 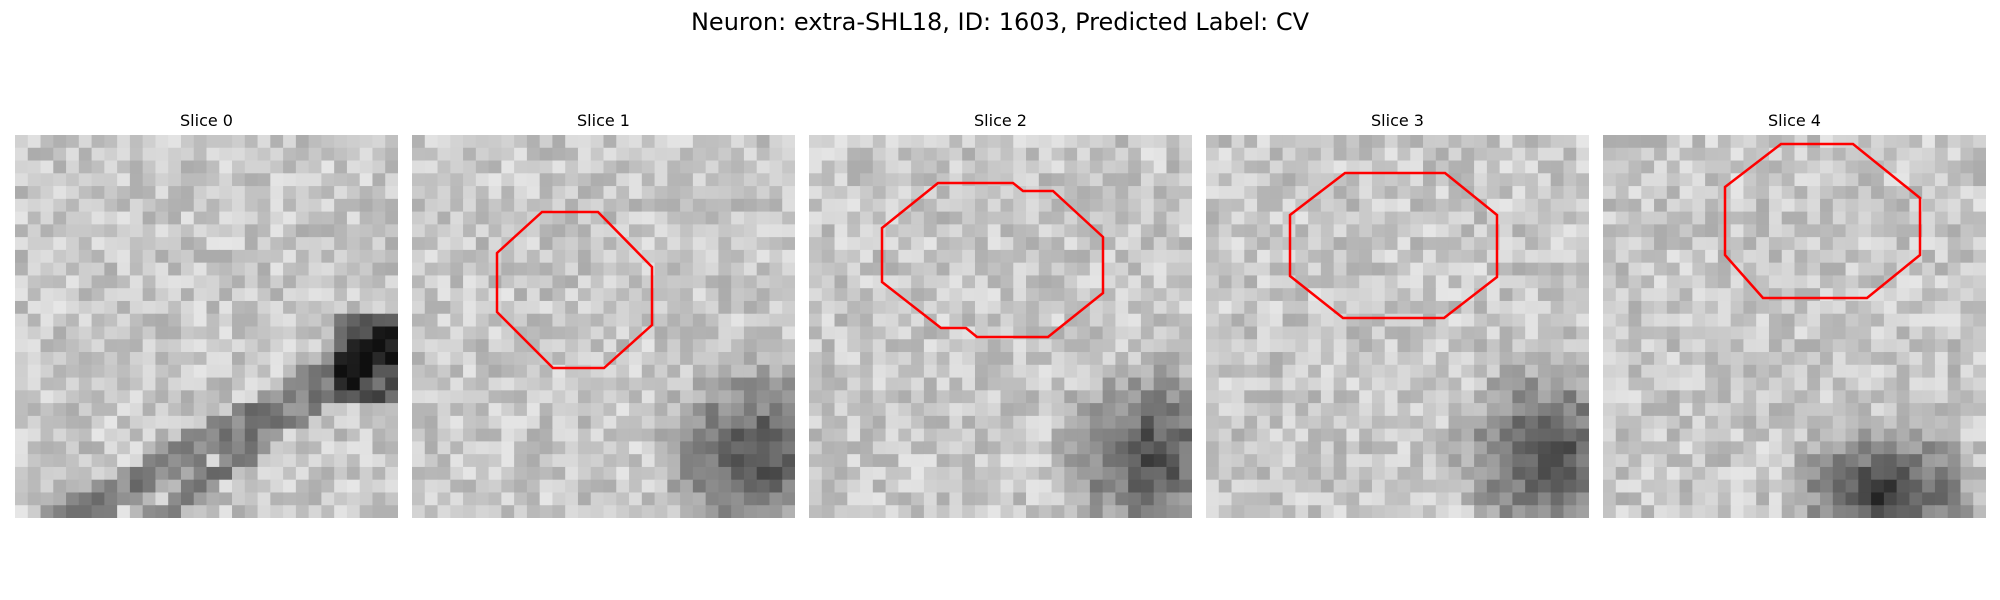 I want to click on slice-panel-3: Slice 3, so click(x=1397, y=314).